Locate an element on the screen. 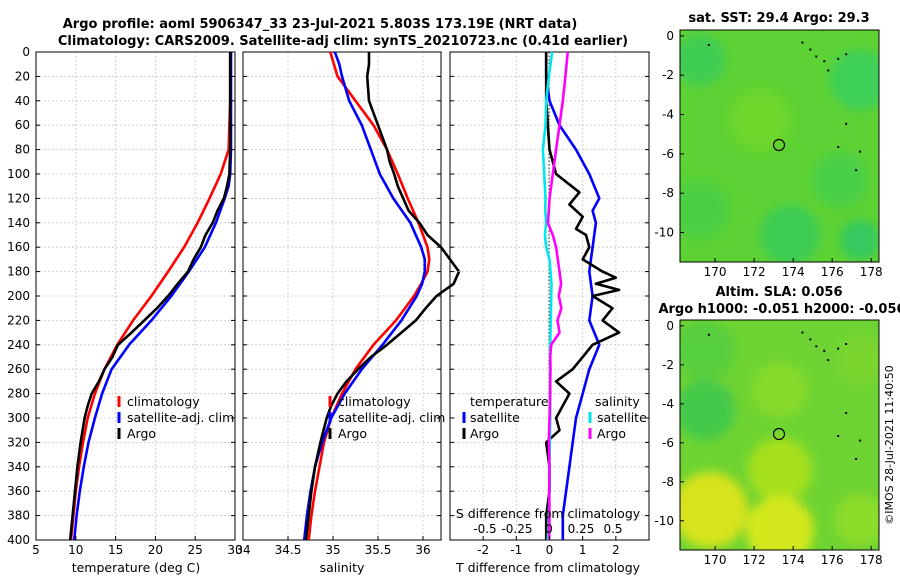 This screenshot has width=900, height=580. sla-map-frame is located at coordinates (779, 435).